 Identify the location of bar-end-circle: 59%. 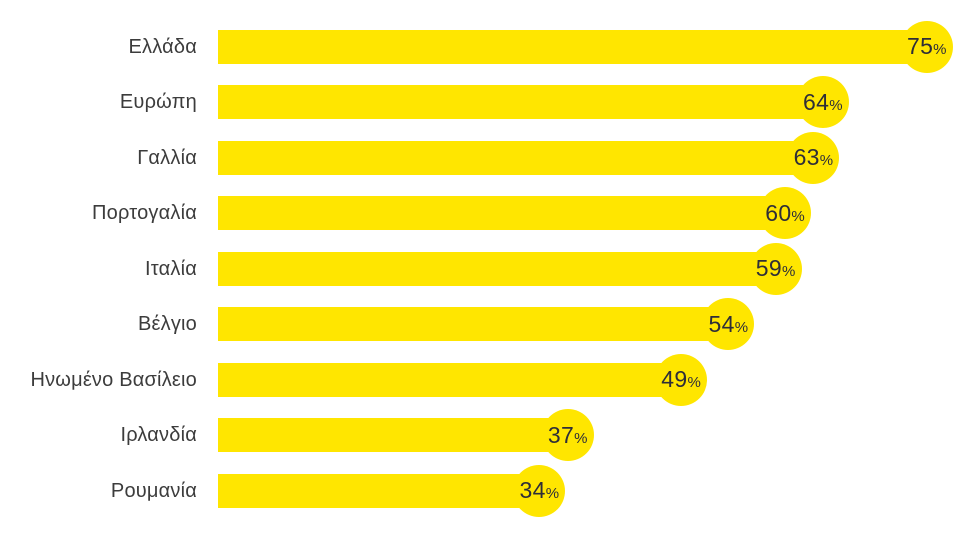
(775, 268).